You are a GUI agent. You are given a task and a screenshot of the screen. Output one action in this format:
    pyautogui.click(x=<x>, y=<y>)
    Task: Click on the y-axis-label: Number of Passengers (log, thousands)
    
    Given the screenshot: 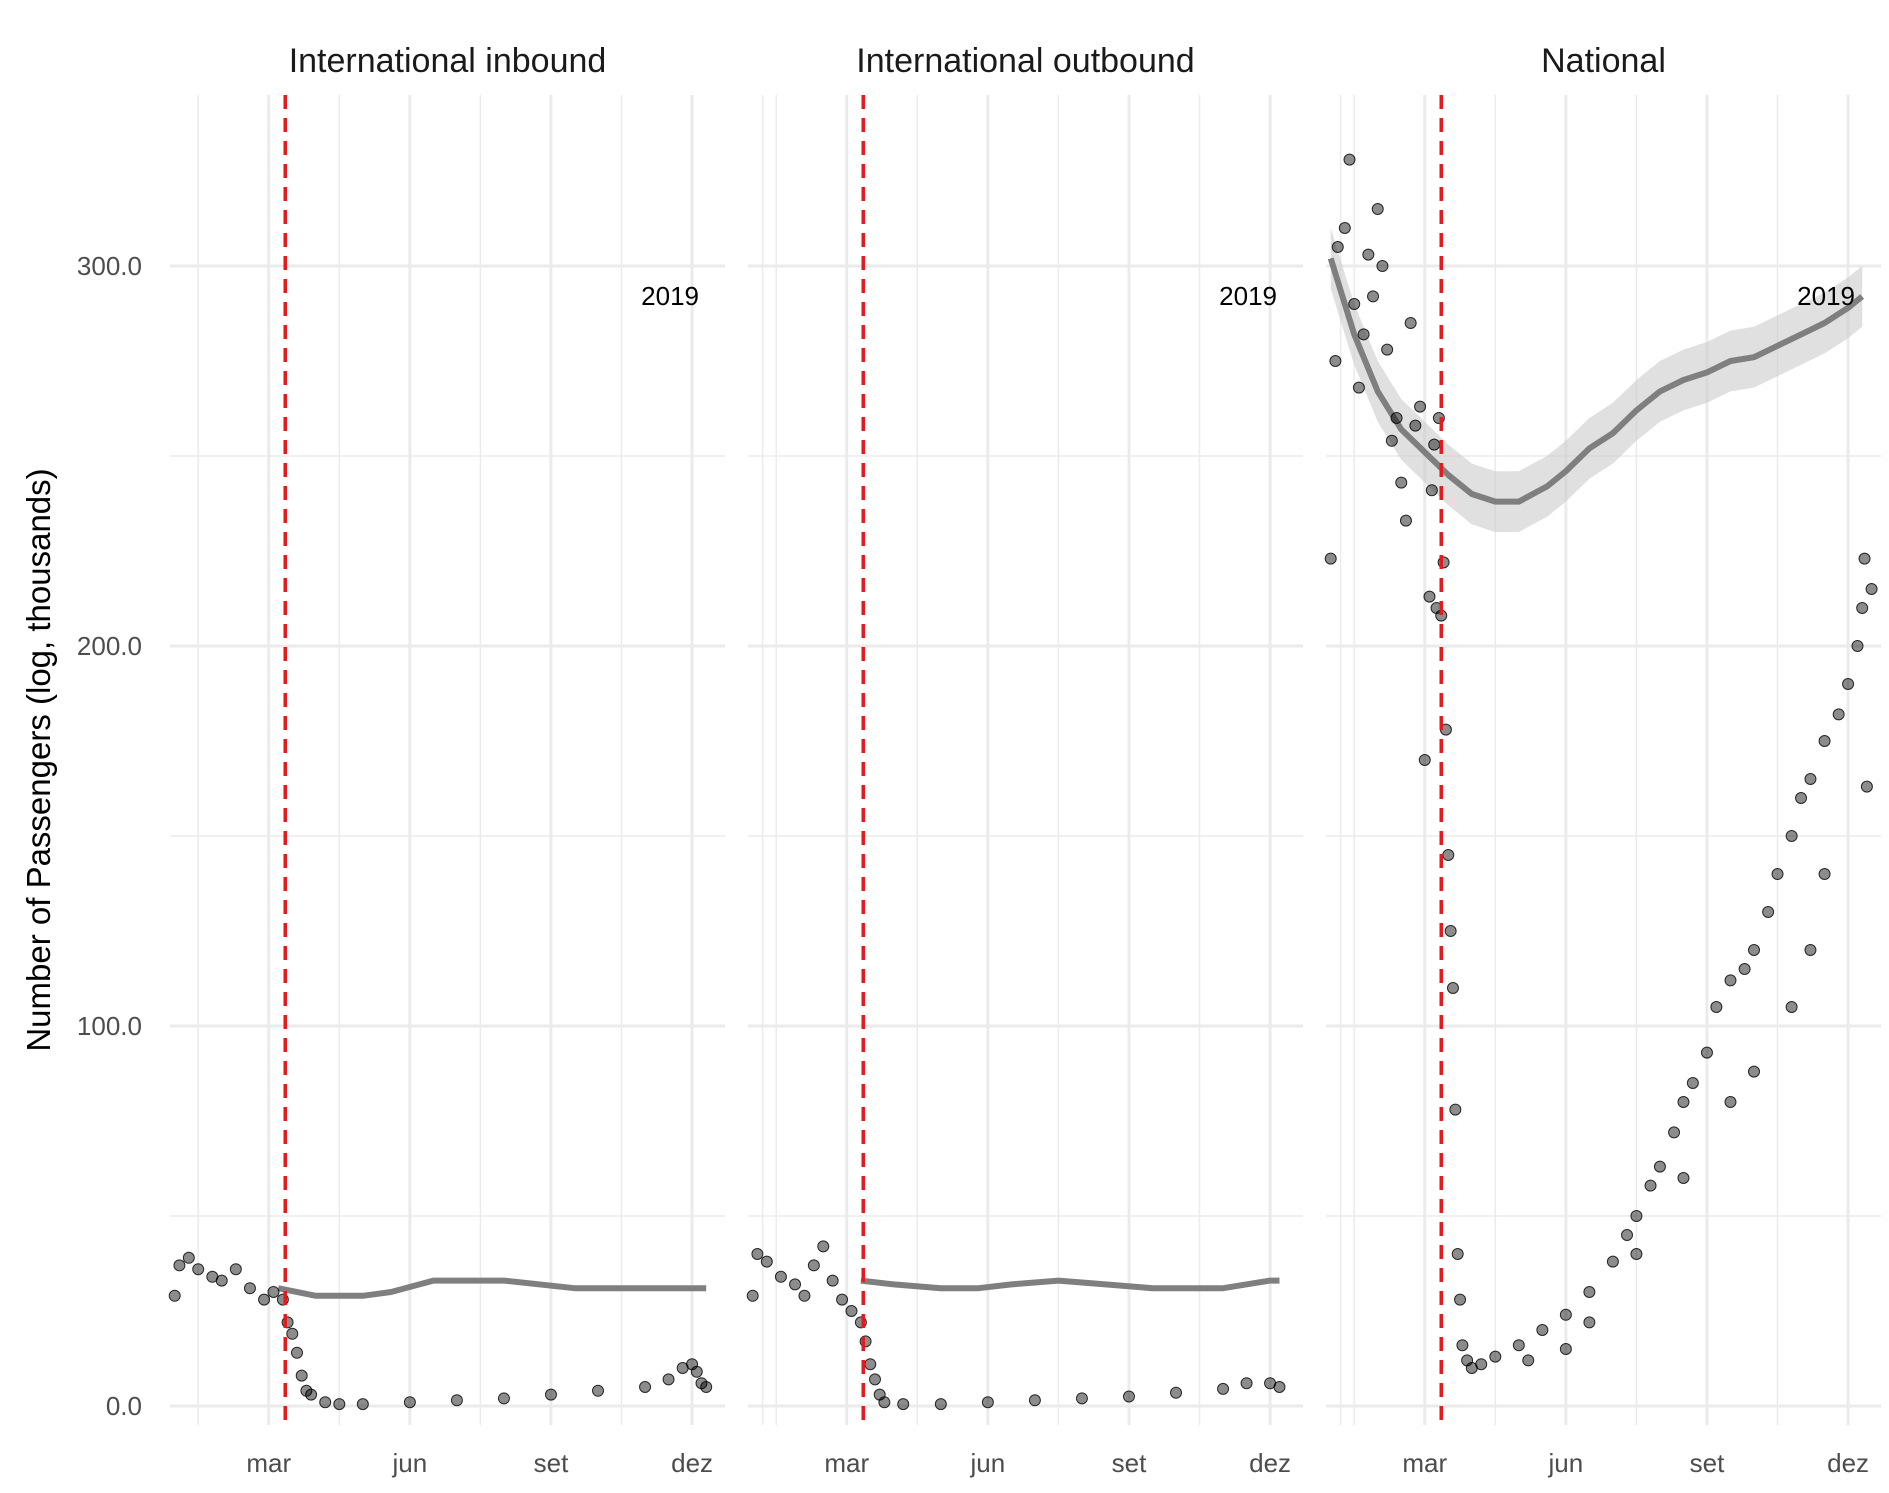 What is the action you would take?
    pyautogui.click(x=38, y=759)
    